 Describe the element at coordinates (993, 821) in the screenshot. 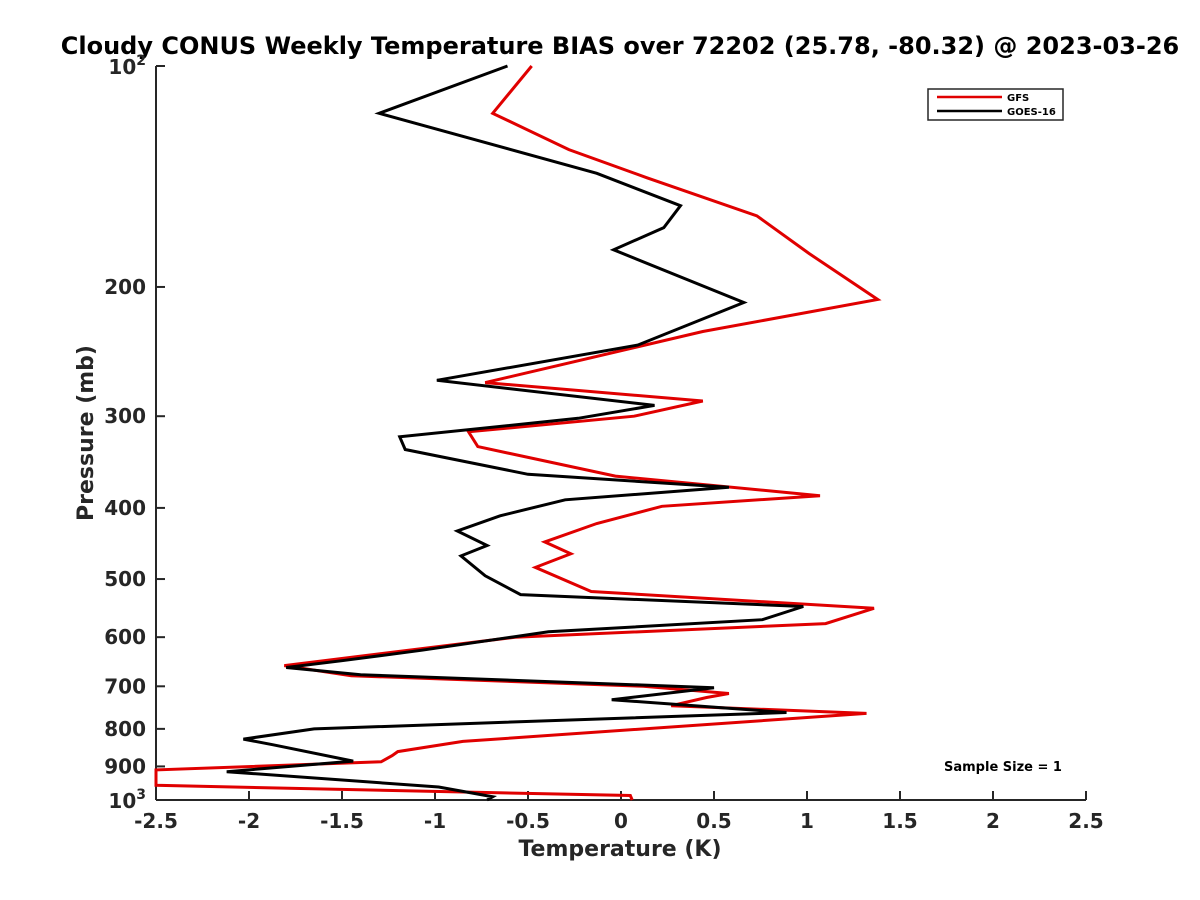

I see `x-tick-label: 2` at that location.